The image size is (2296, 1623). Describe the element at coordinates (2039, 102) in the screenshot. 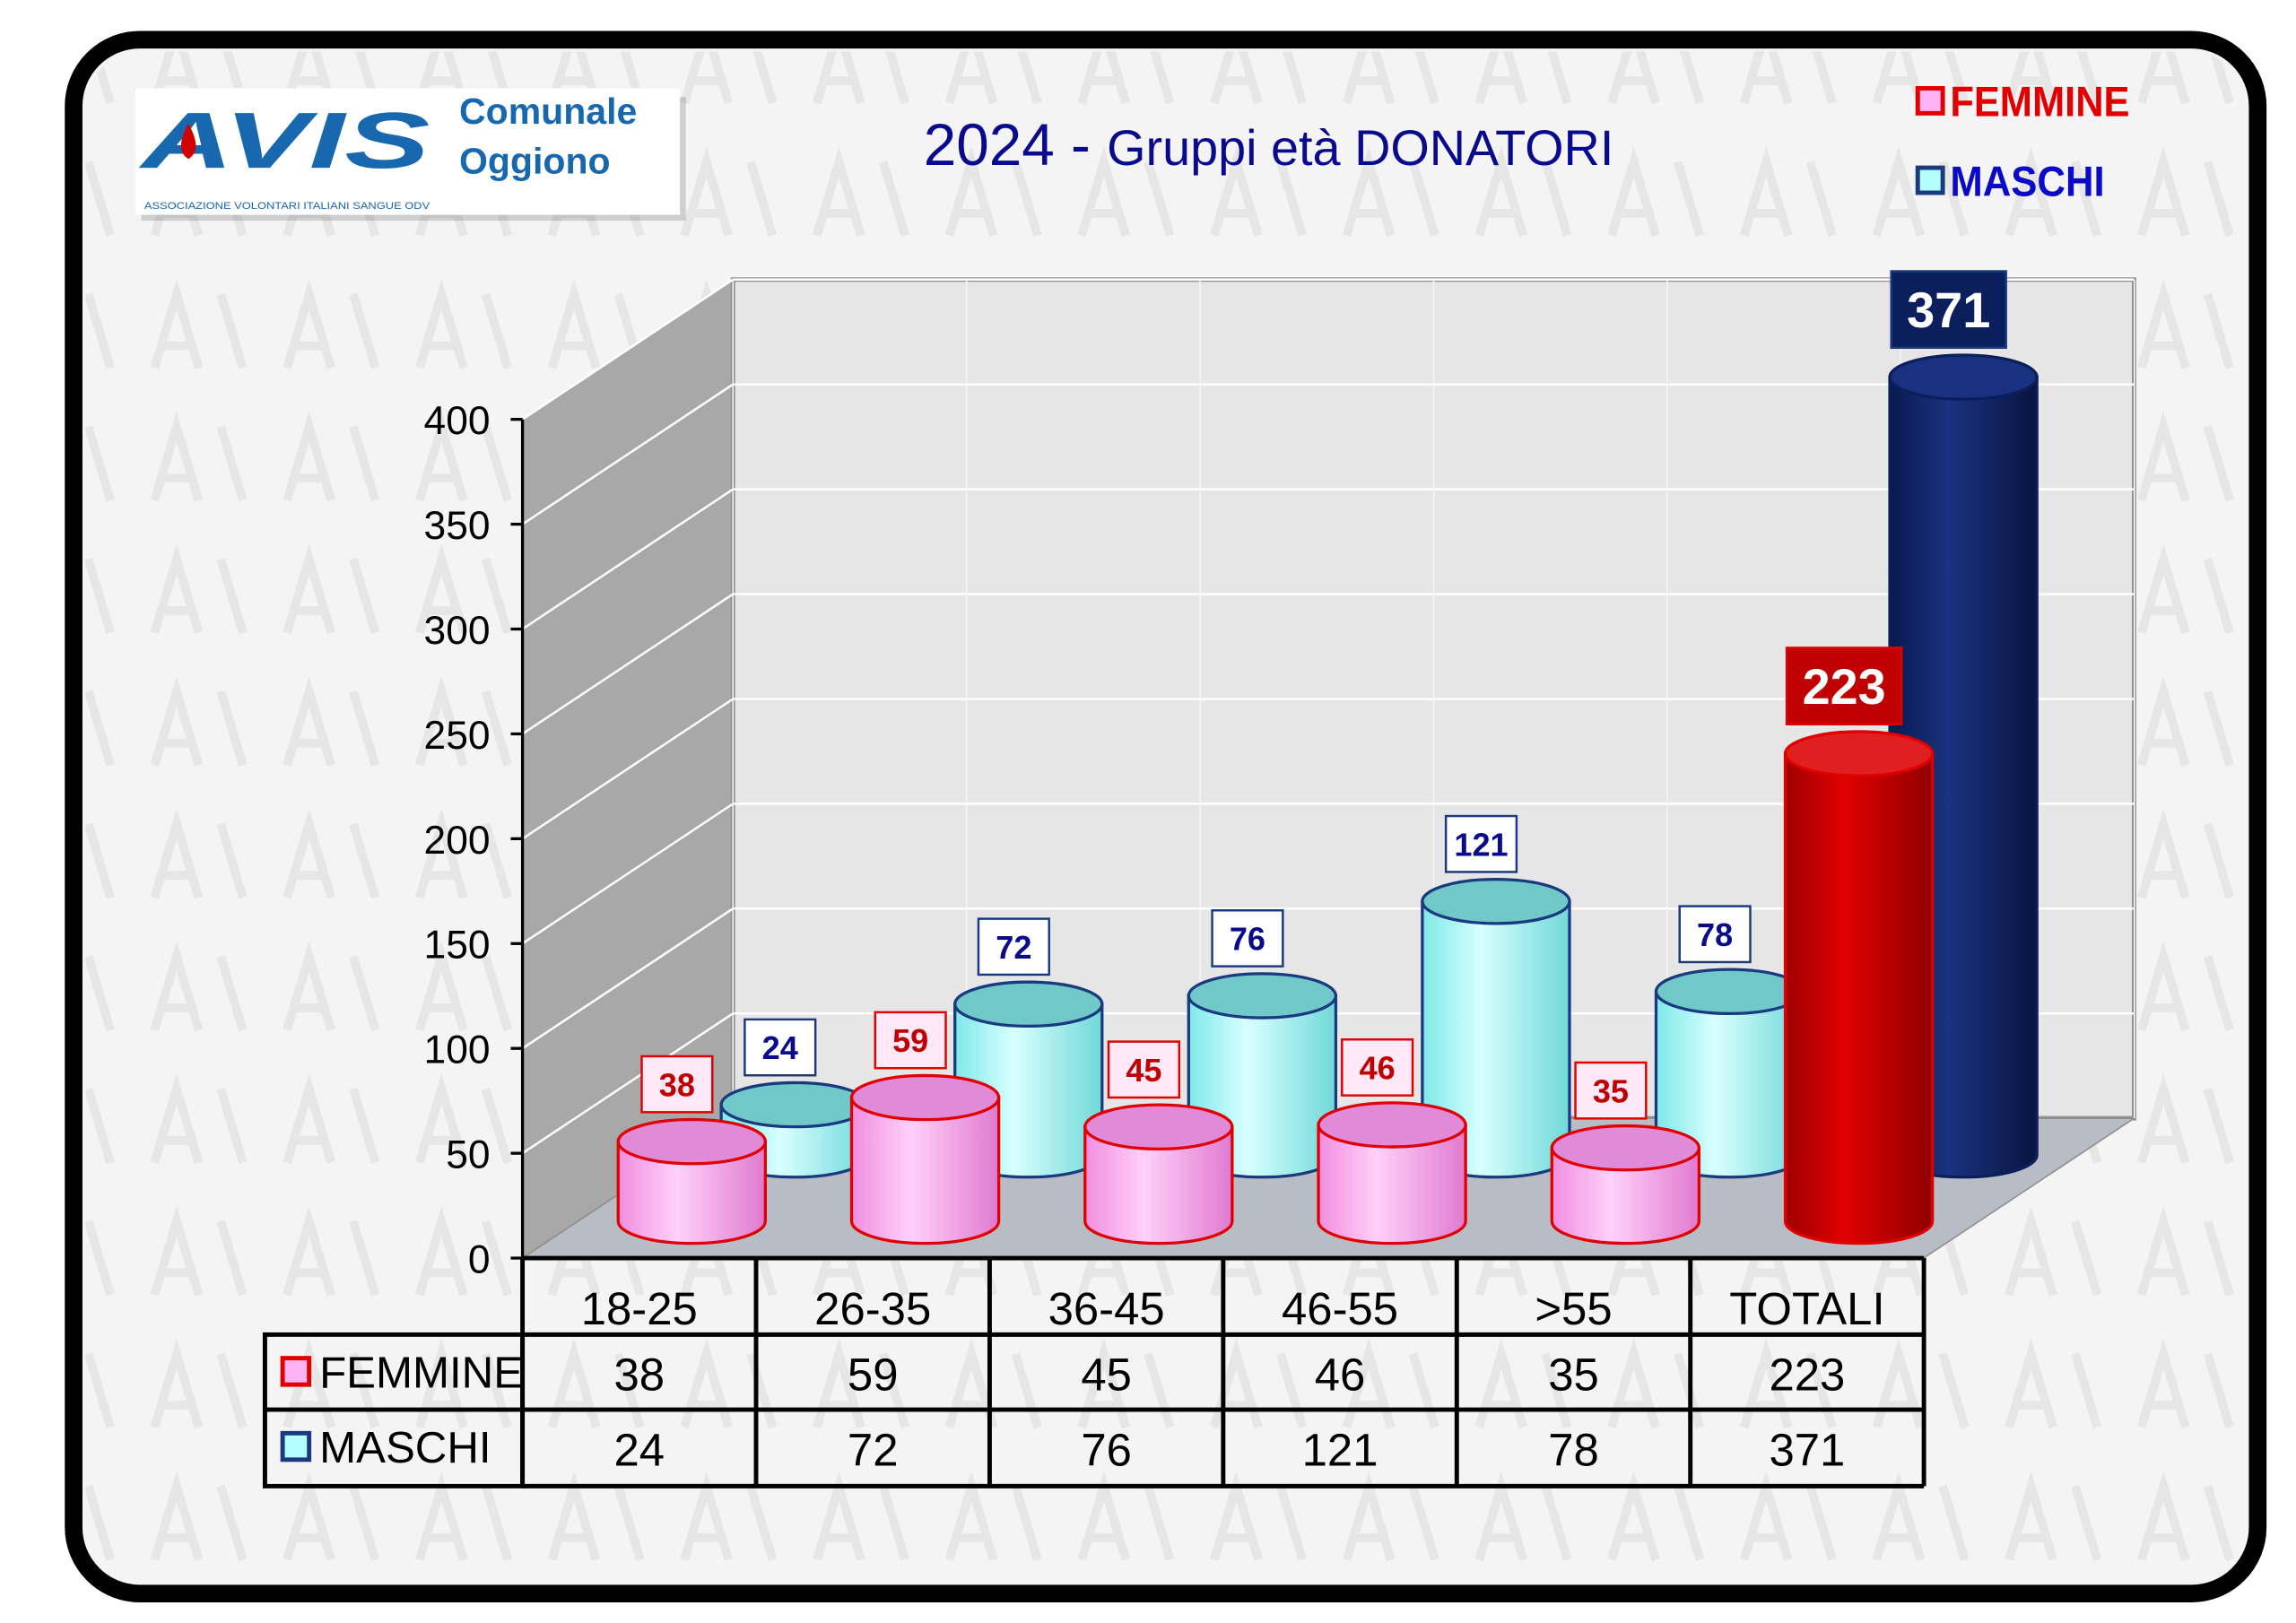

I see `legend-femmine-label: FEMMINE` at that location.